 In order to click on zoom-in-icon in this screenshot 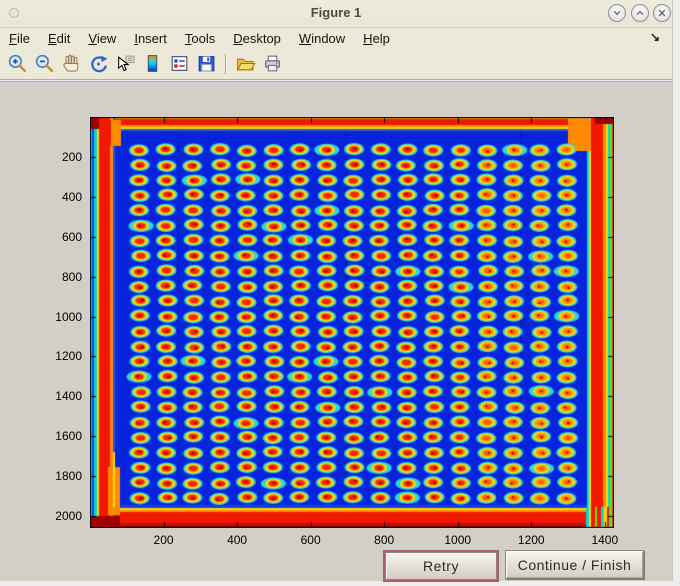, I will do `click(17, 65)`.